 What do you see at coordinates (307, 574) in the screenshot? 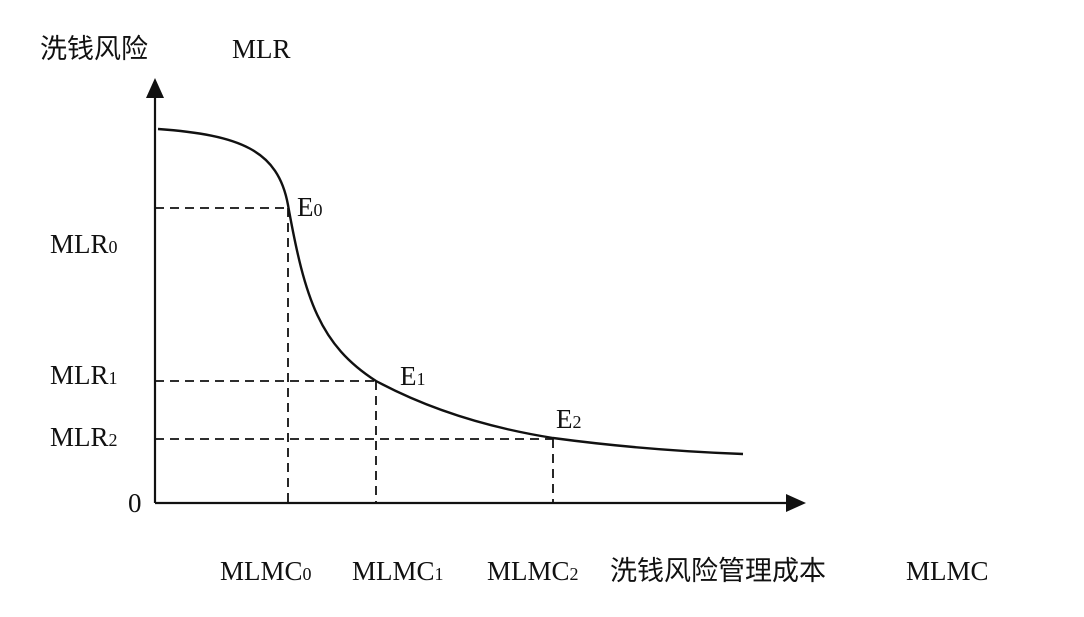
I see `x-tick-mlmc0-sub: 0` at bounding box center [307, 574].